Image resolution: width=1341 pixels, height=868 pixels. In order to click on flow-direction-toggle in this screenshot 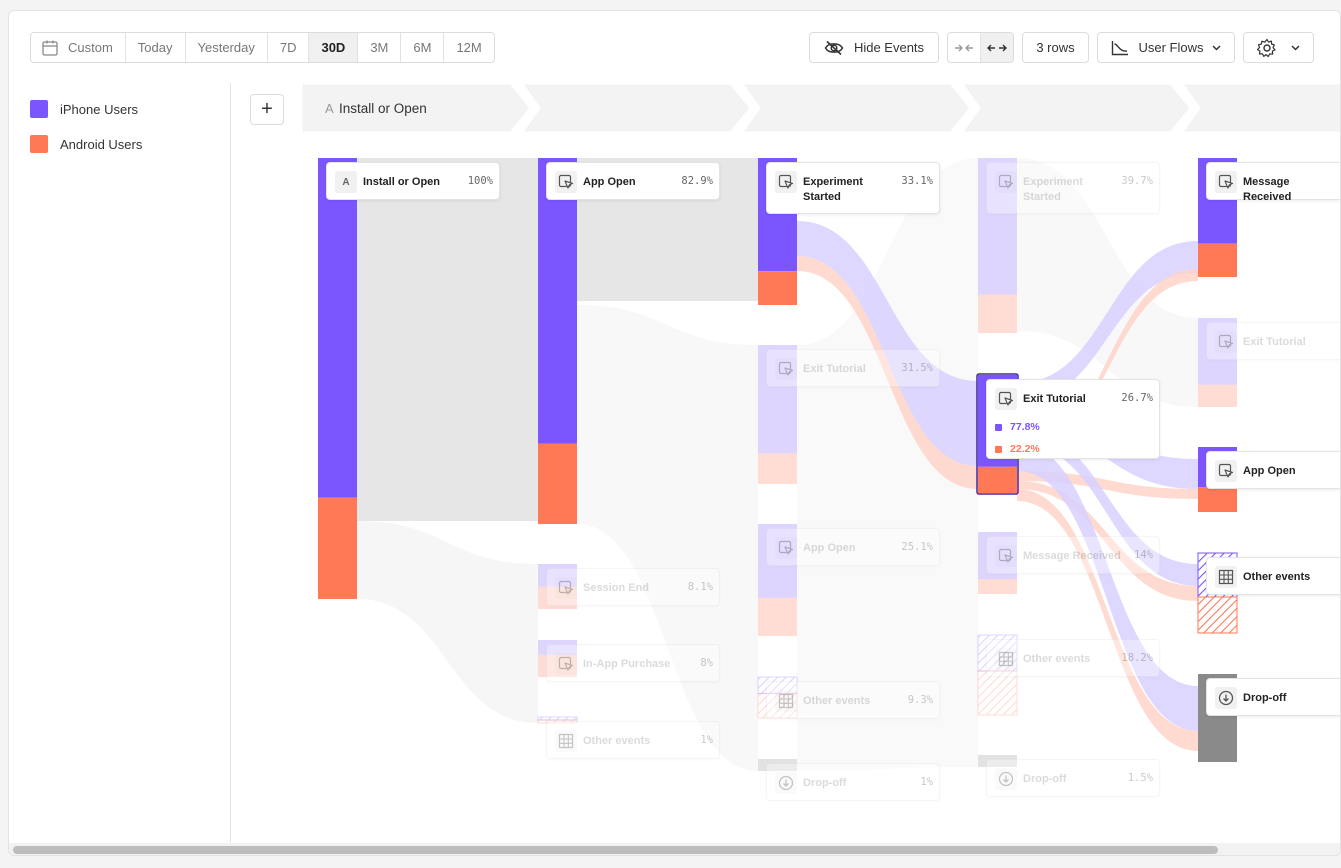, I will do `click(980, 47)`.